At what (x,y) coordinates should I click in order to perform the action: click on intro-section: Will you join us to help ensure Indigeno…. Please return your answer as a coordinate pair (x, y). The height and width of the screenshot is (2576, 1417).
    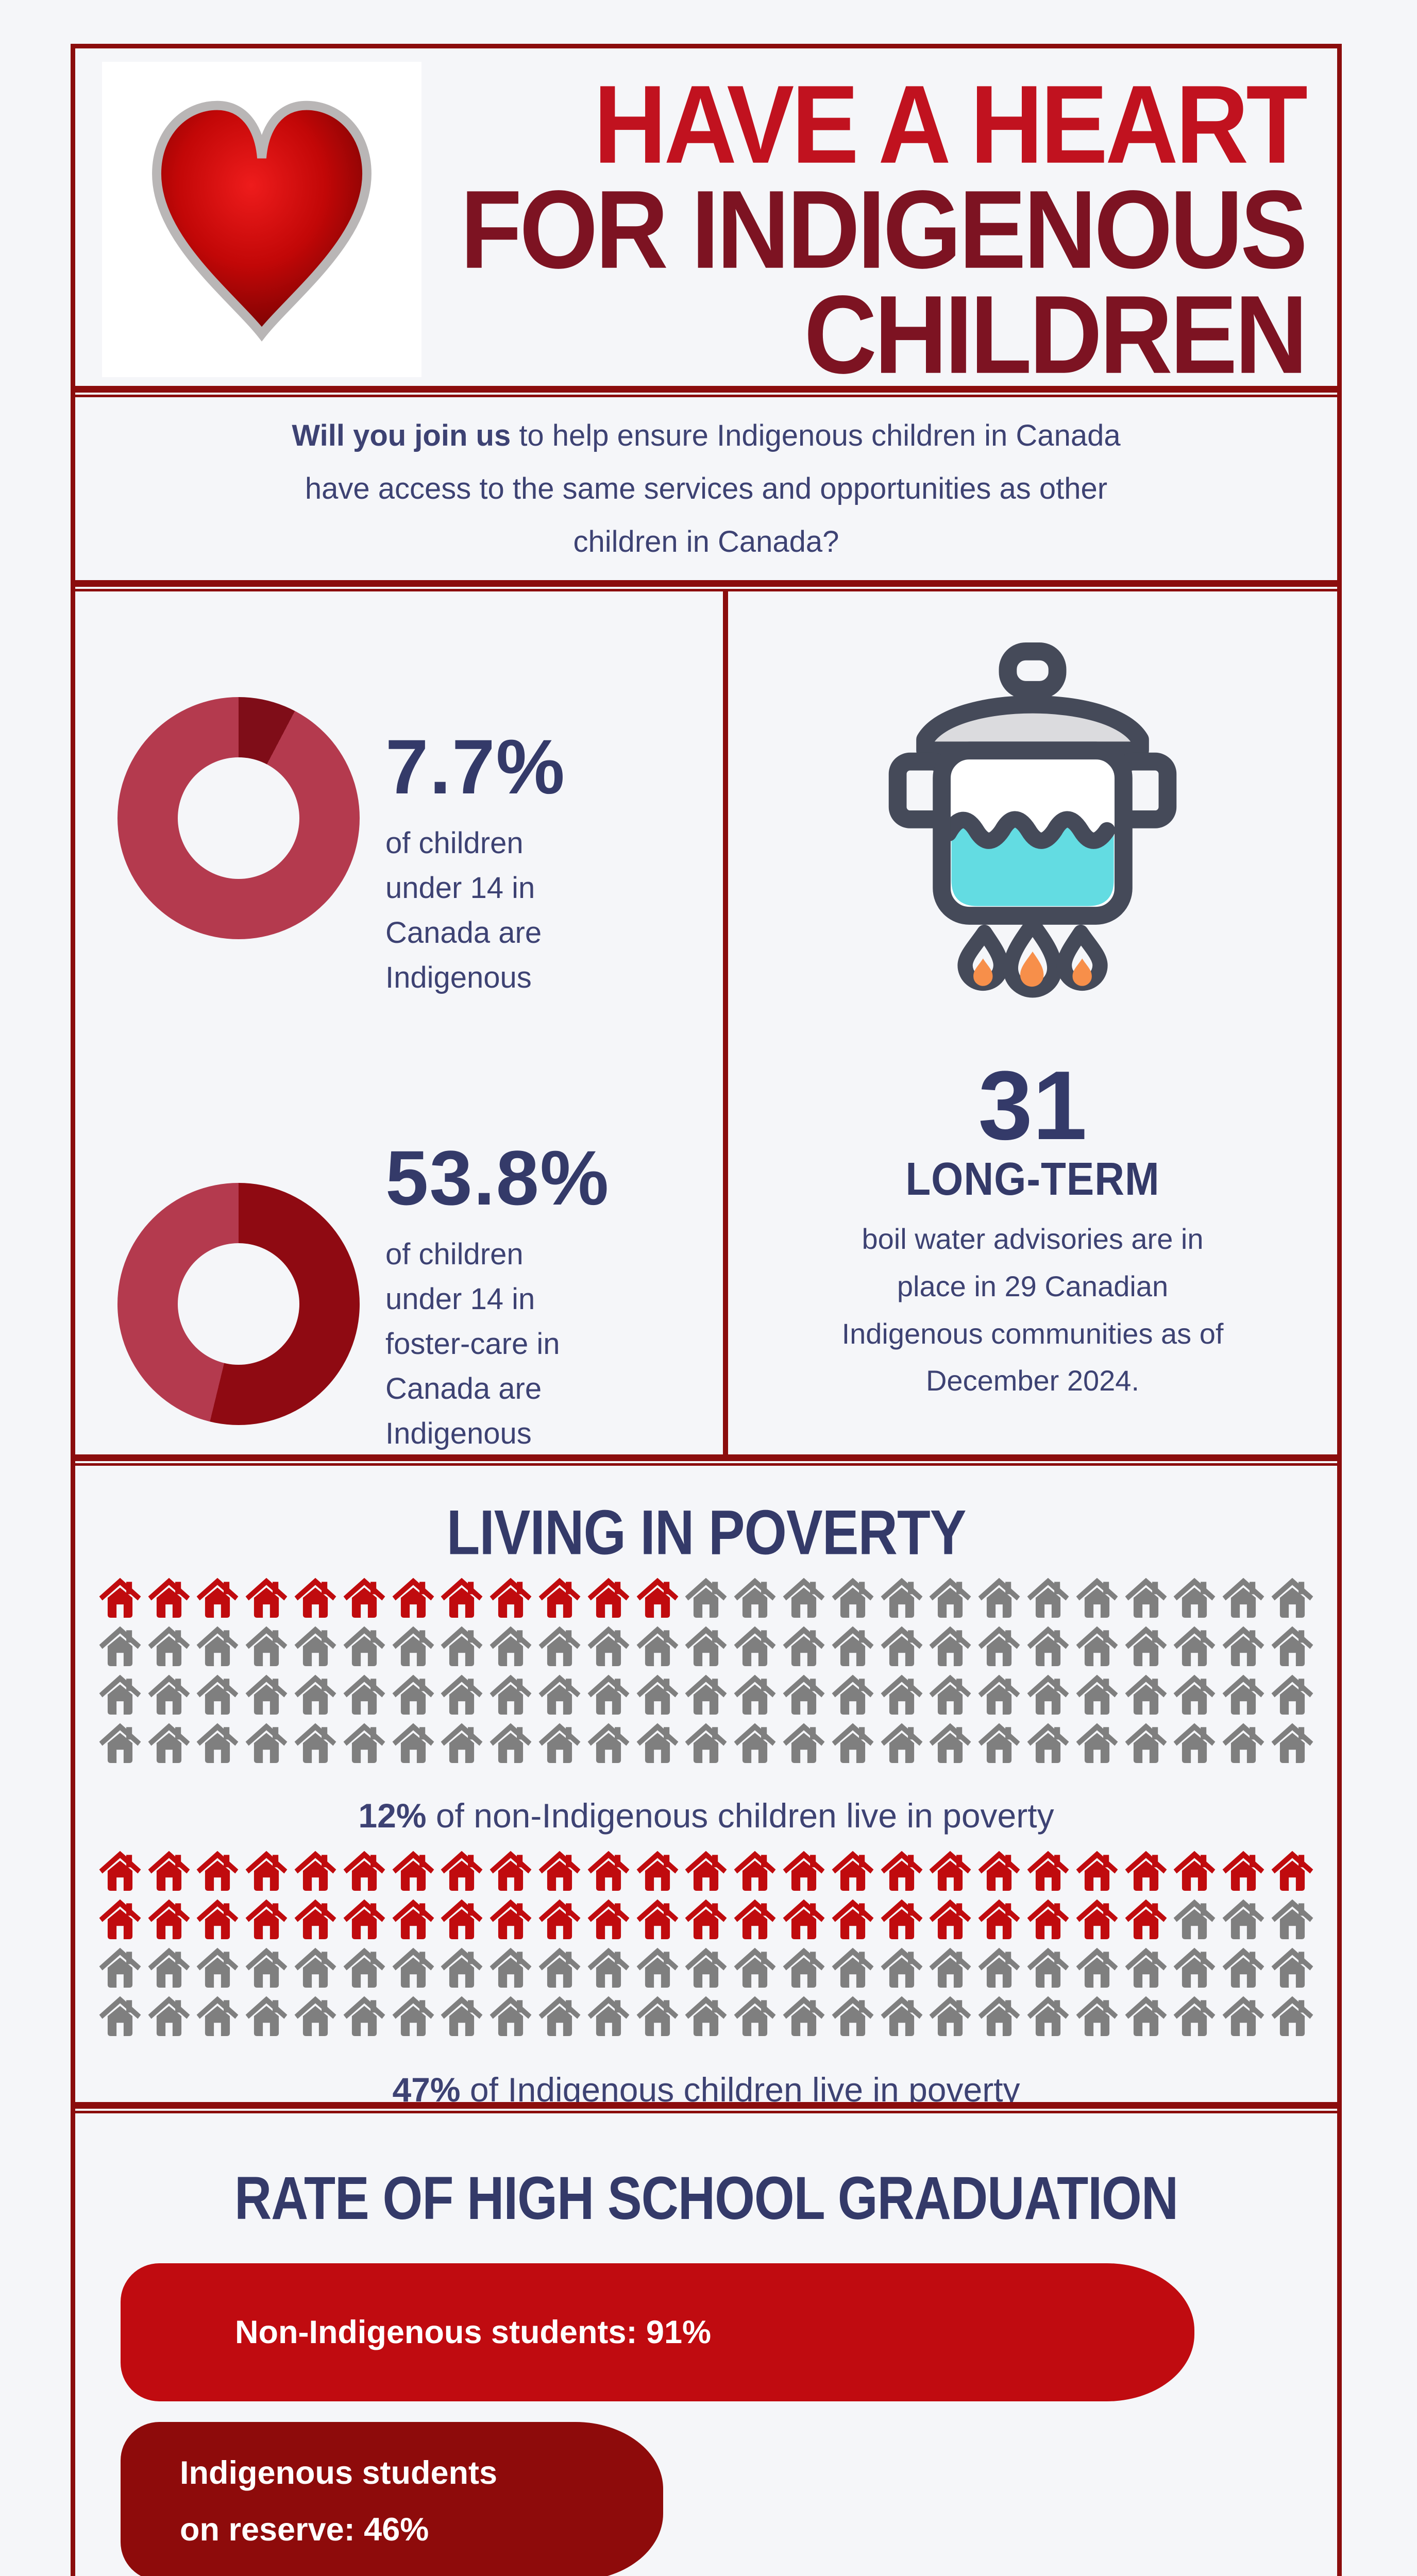
    Looking at the image, I should click on (706, 488).